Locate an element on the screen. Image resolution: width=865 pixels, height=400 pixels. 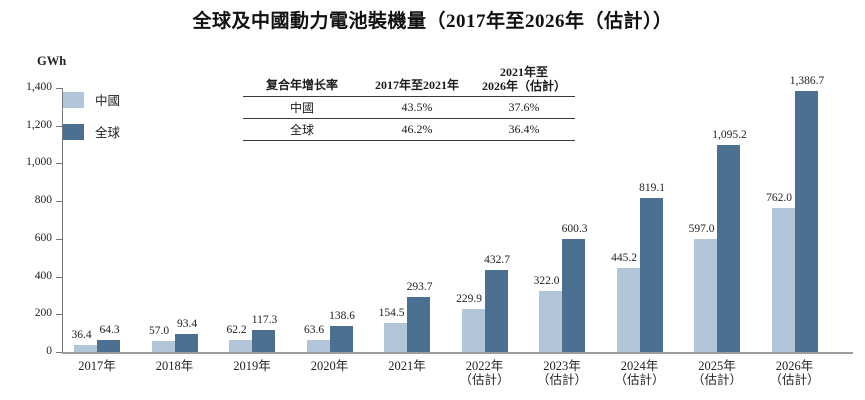
legend-item-china: 中國 is located at coordinates (91, 99).